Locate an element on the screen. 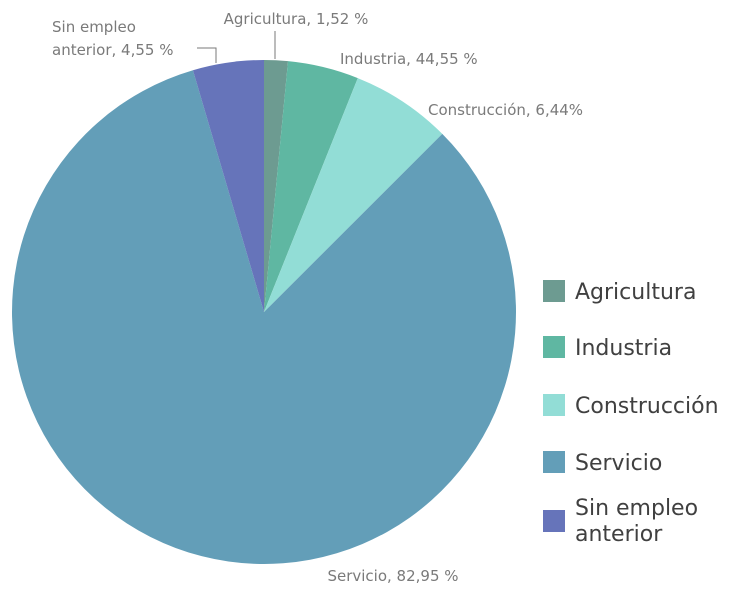  pie-slice-construccion is located at coordinates (353, 195).